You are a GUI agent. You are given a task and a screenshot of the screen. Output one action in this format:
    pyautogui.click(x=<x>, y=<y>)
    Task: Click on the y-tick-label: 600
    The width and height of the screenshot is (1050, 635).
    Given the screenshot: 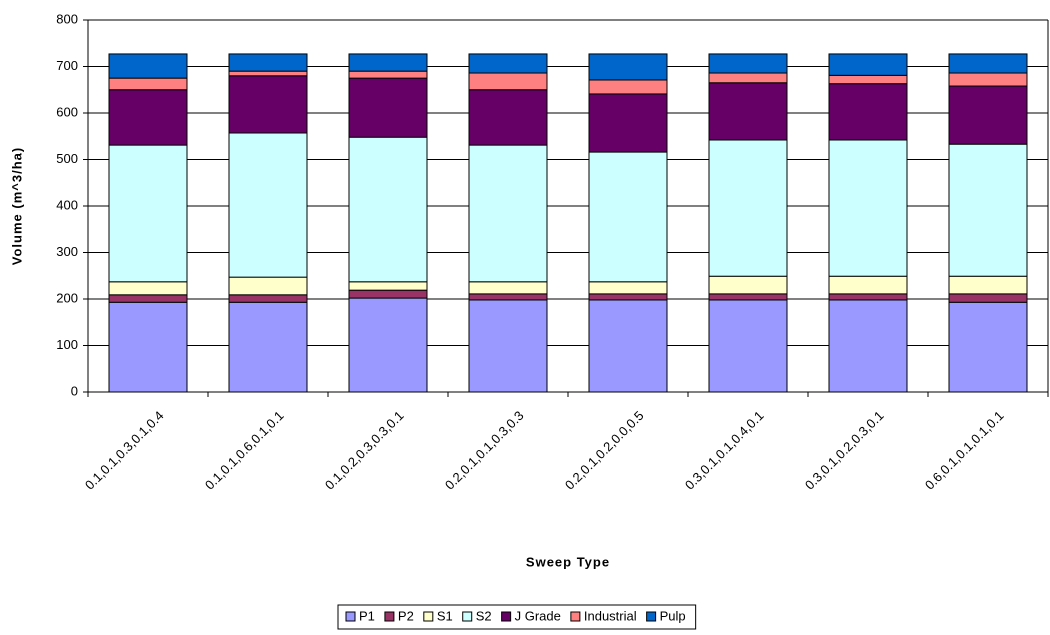 What is the action you would take?
    pyautogui.click(x=67, y=111)
    